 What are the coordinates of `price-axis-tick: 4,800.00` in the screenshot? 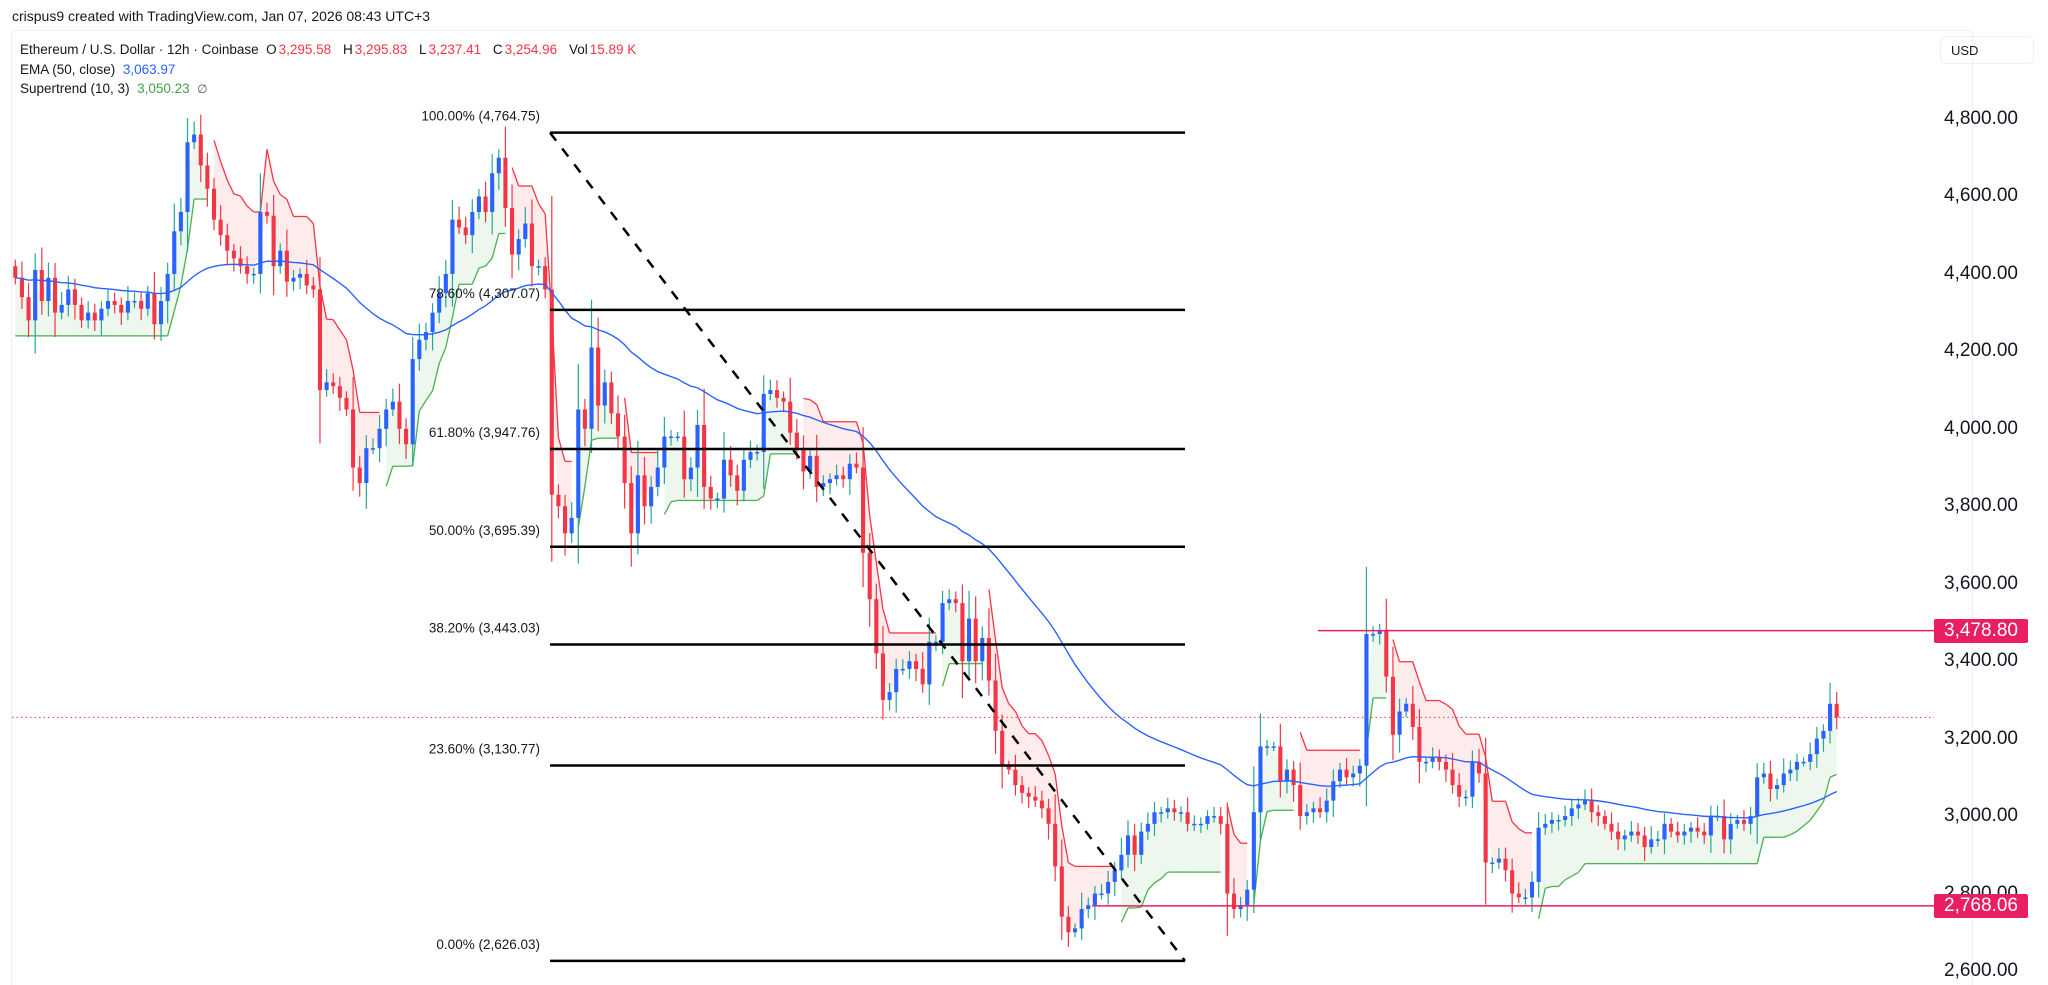 It's located at (1981, 119).